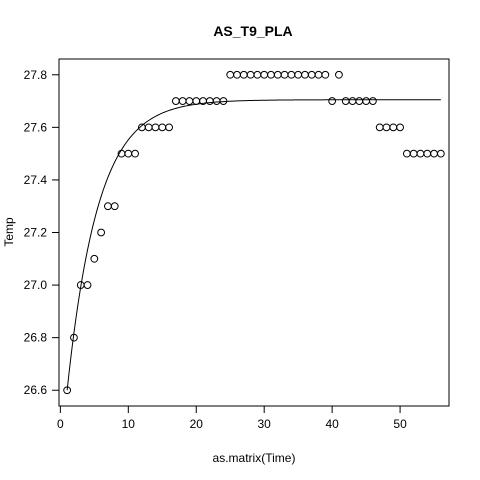 The image size is (480, 480). Describe the element at coordinates (36, 338) in the screenshot. I see `y-tick-label: 26.8` at that location.